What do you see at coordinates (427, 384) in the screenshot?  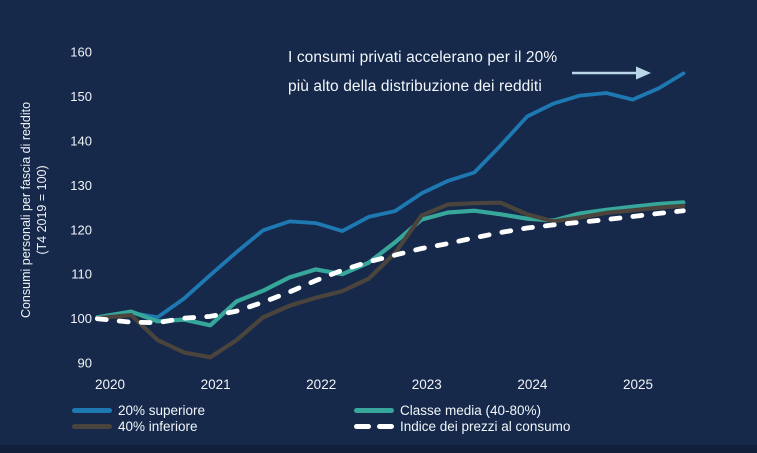 I see `x-tick-label: 2023` at bounding box center [427, 384].